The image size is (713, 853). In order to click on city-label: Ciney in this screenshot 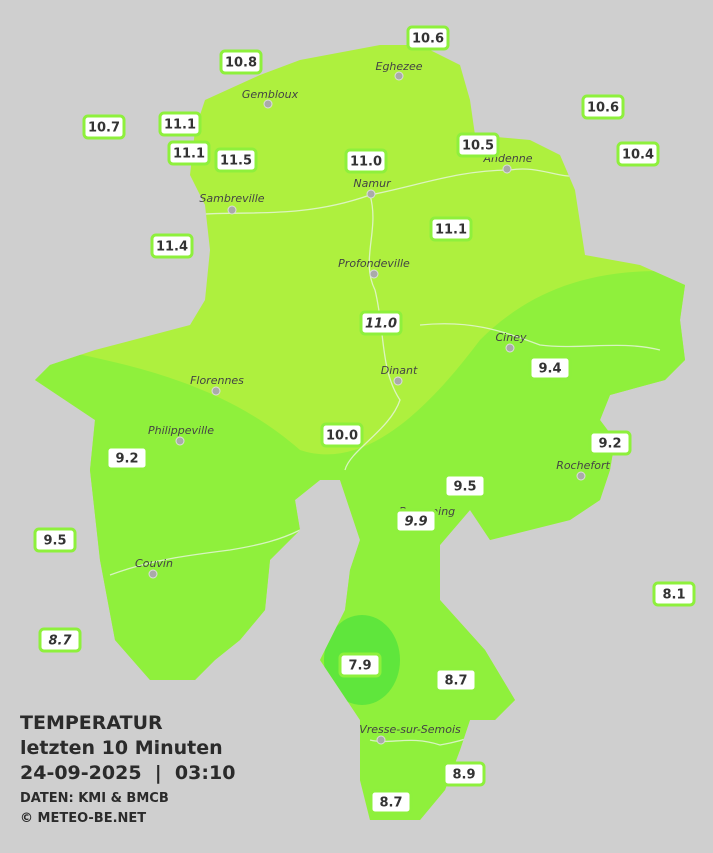, I will do `click(511, 337)`.